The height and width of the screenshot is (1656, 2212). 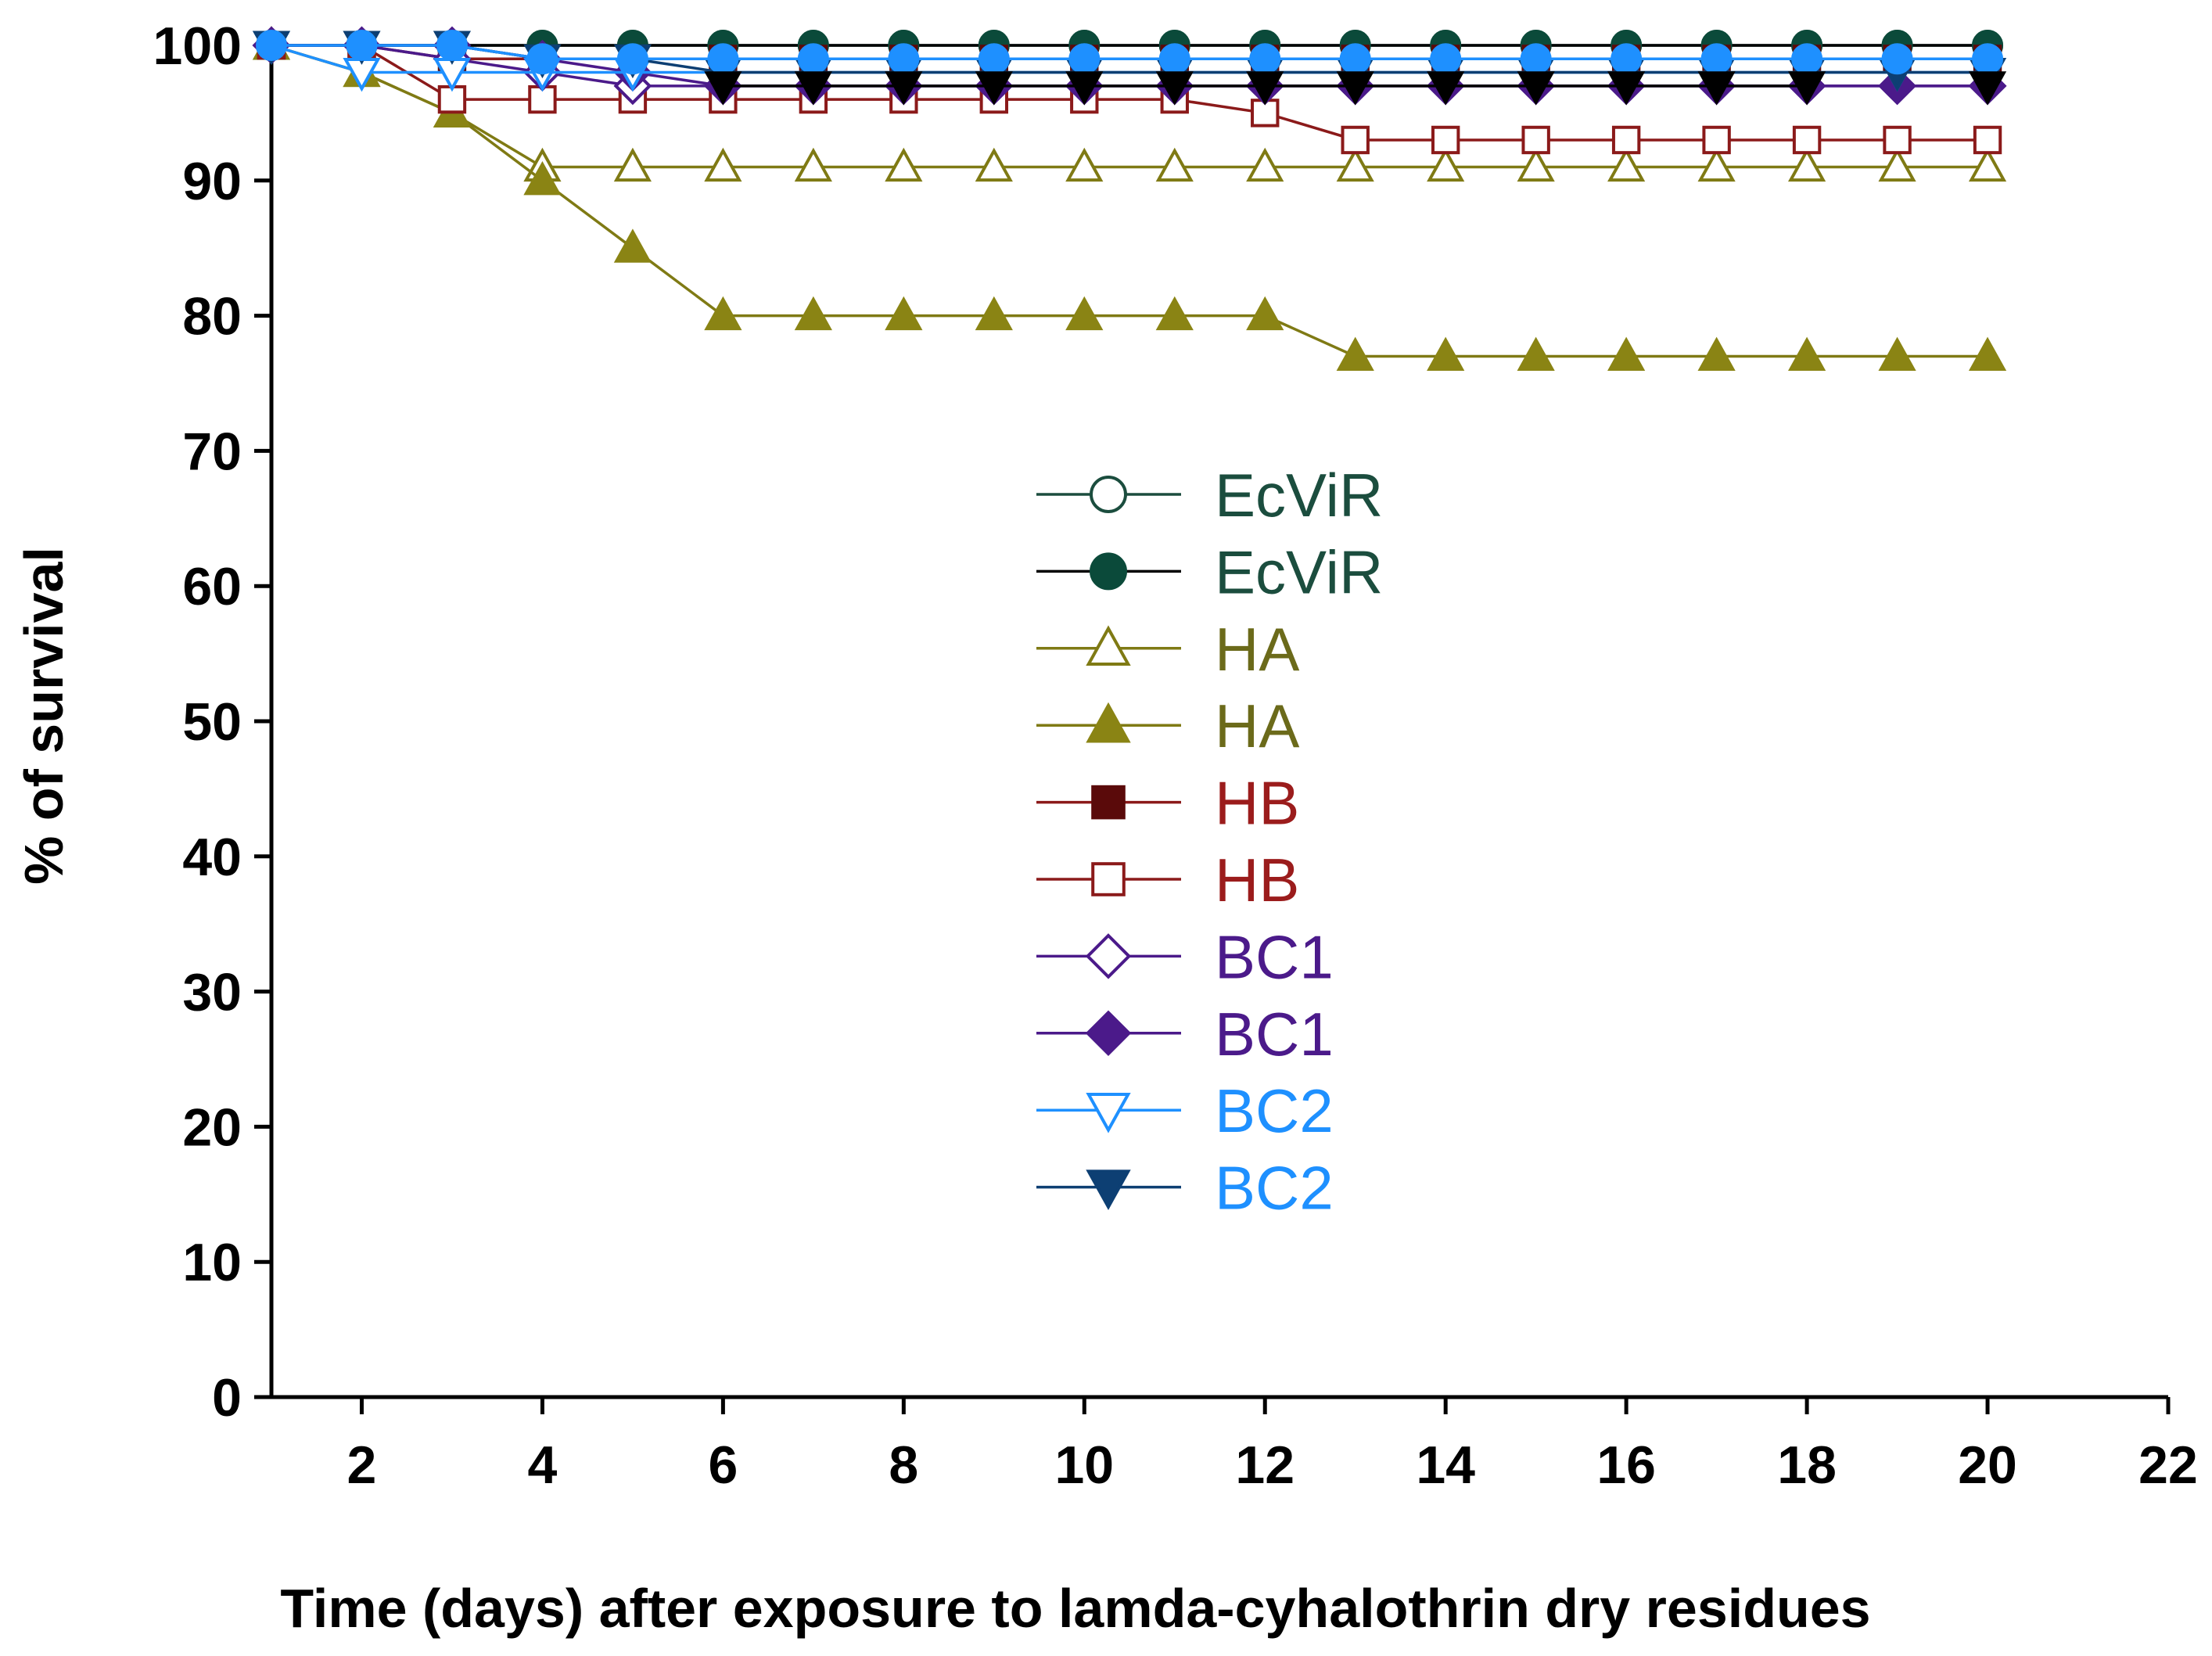 What do you see at coordinates (1257, 725) in the screenshot?
I see `legend-label: HA` at bounding box center [1257, 725].